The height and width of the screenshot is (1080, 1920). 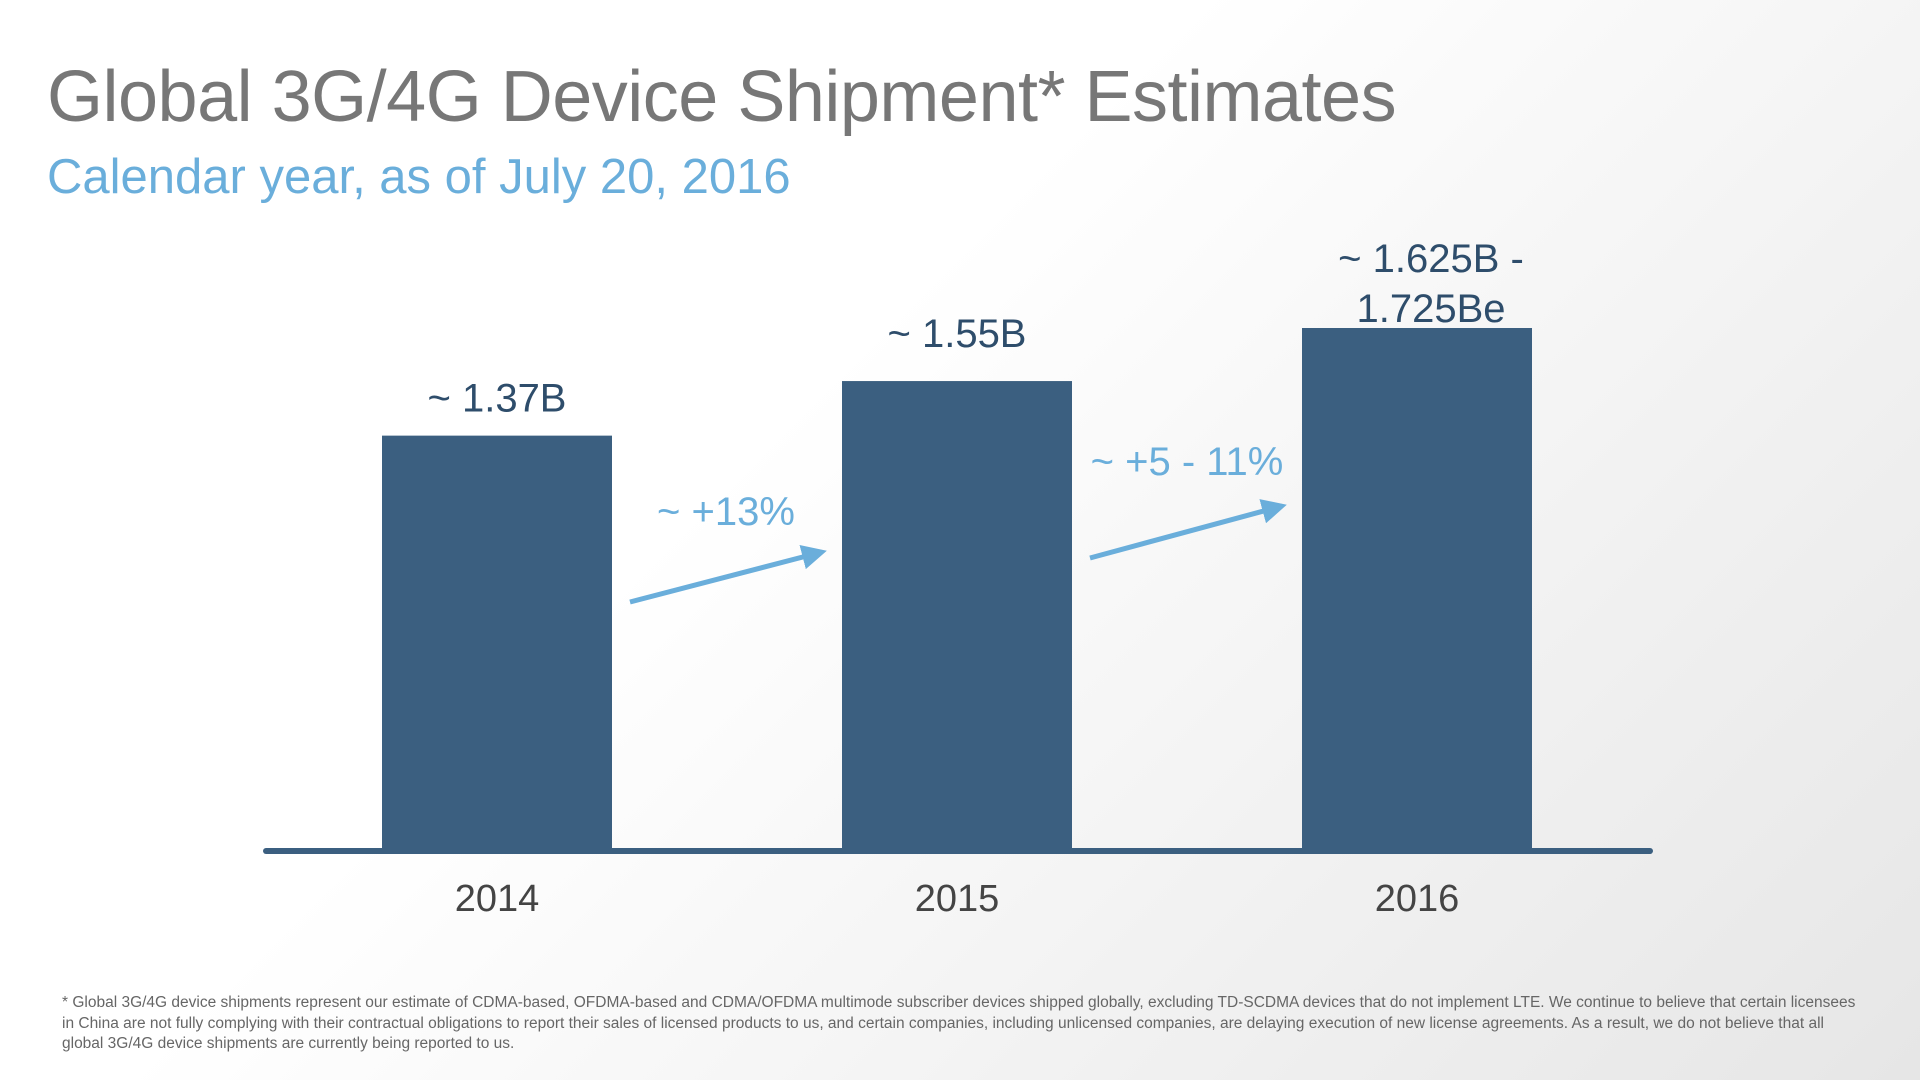 What do you see at coordinates (957, 899) in the screenshot?
I see `x-tick-label-2015: 2015` at bounding box center [957, 899].